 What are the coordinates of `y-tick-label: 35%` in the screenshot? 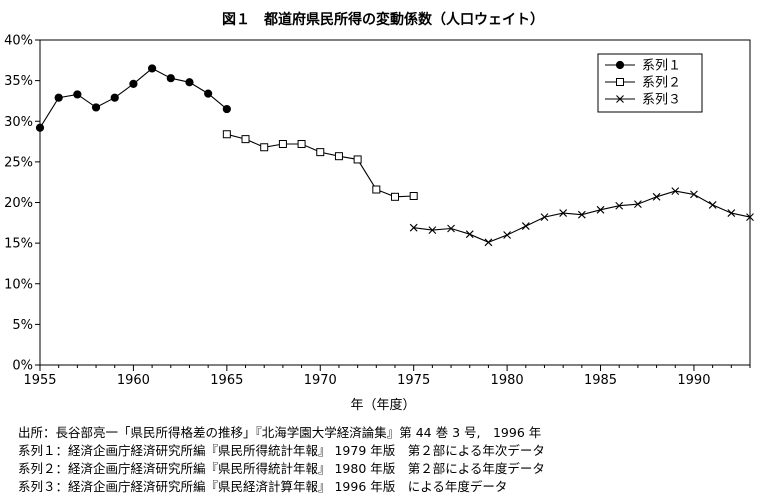 It's located at (18, 81).